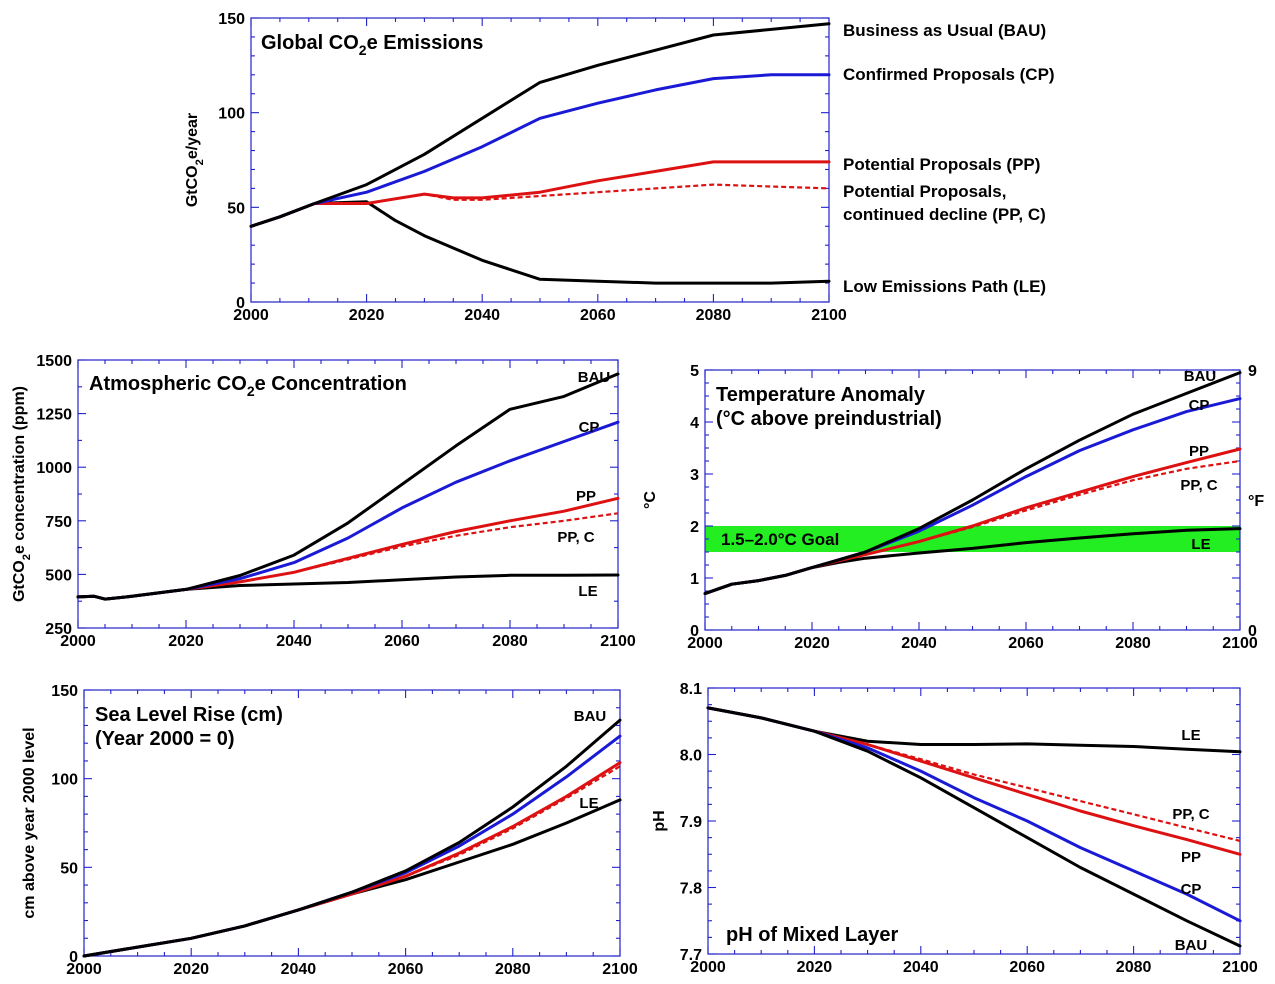  What do you see at coordinates (659, 820) in the screenshot?
I see `y-axis-label: pH` at bounding box center [659, 820].